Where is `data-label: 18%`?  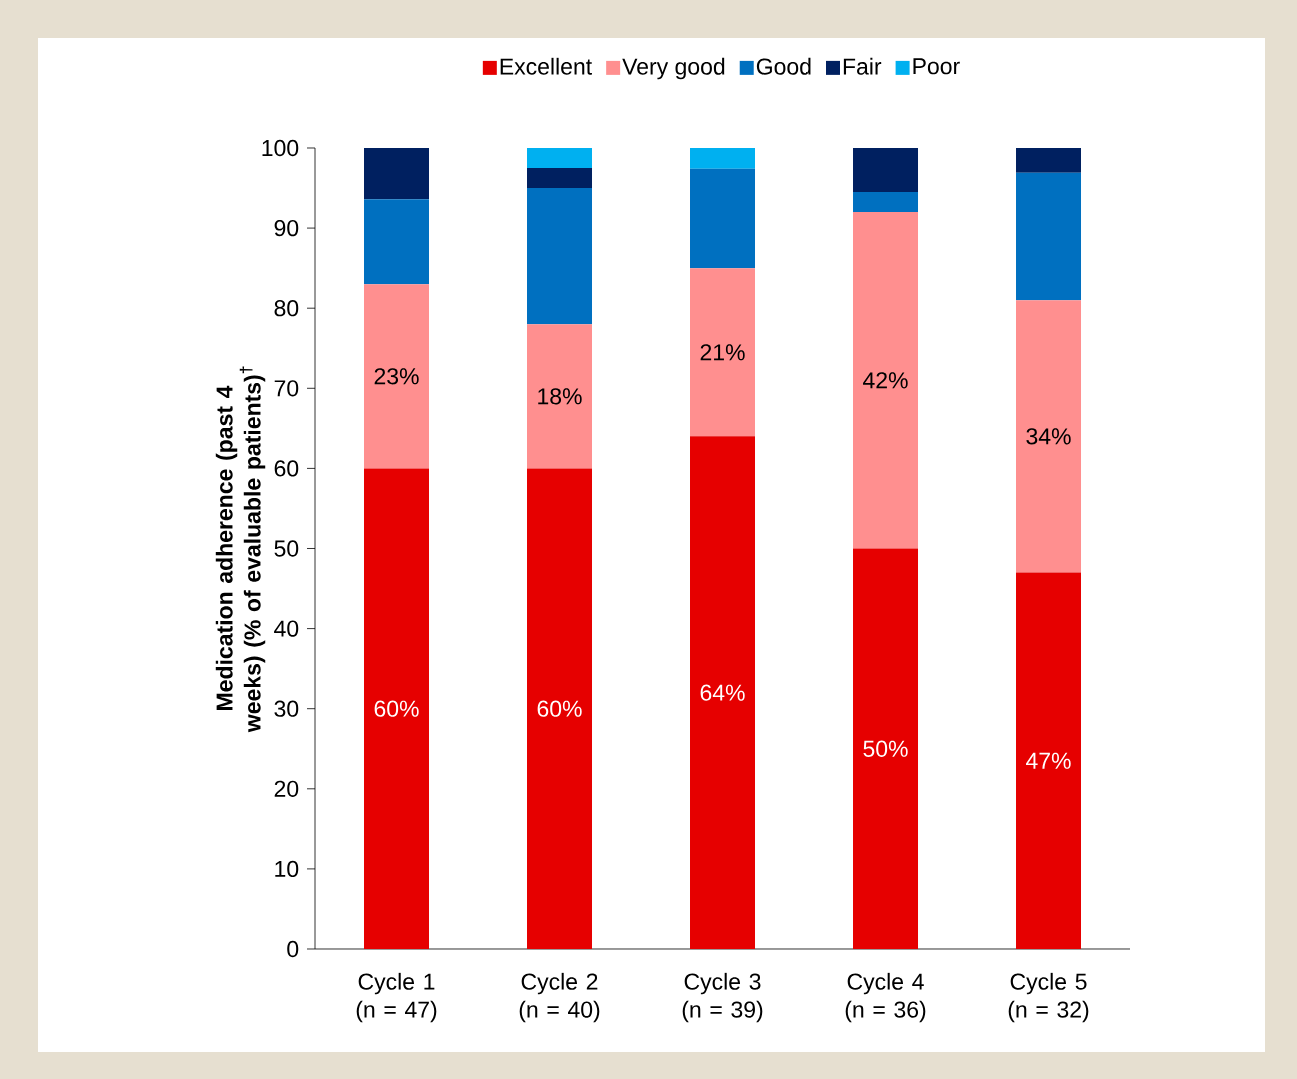
data-label: 18% is located at coordinates (560, 396).